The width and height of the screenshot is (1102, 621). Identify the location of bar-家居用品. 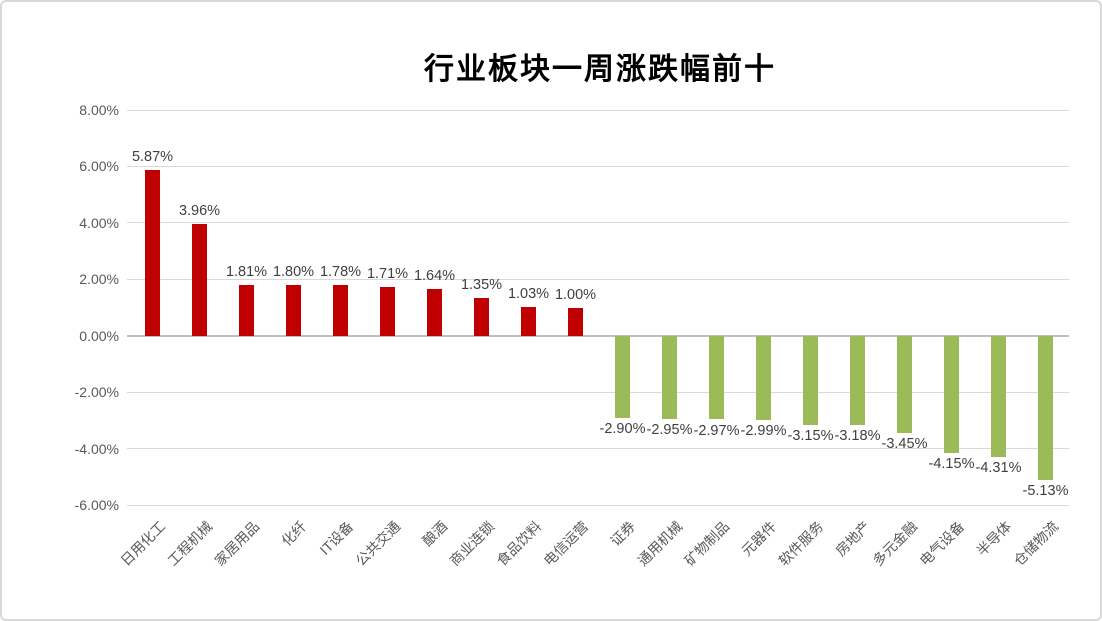
(246, 310).